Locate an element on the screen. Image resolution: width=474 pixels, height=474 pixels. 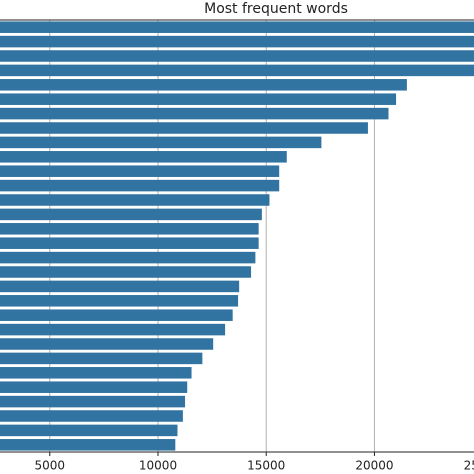
x-tick-label: 5000 is located at coordinates (50, 466).